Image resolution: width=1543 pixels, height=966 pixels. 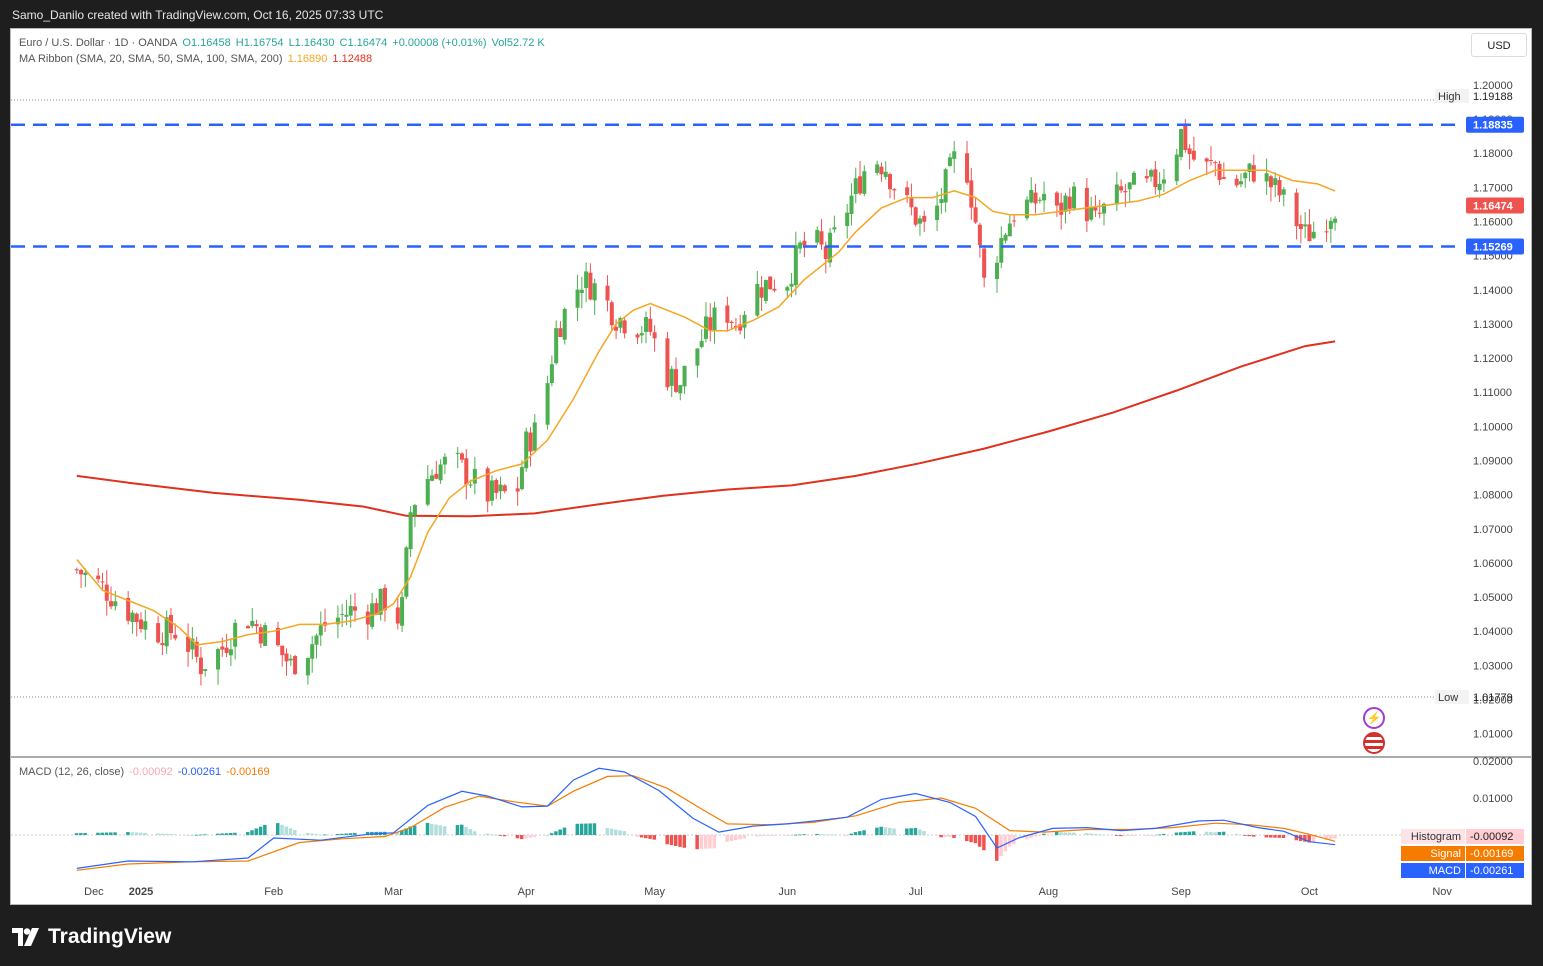 I want to click on change-value: +0.00008 (+0.01%), so click(x=439, y=43).